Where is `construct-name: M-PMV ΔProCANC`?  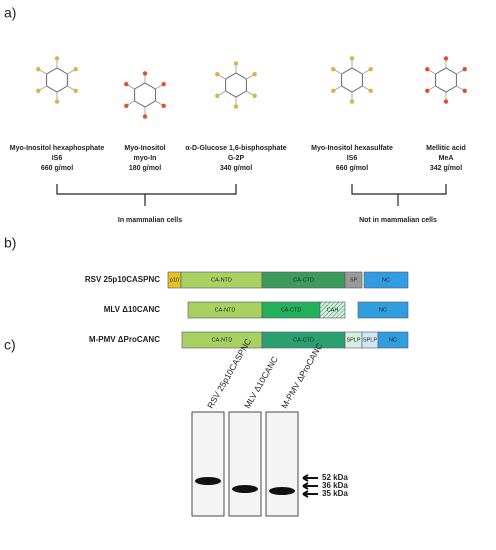 construct-name: M-PMV ΔProCANC is located at coordinates (124, 339).